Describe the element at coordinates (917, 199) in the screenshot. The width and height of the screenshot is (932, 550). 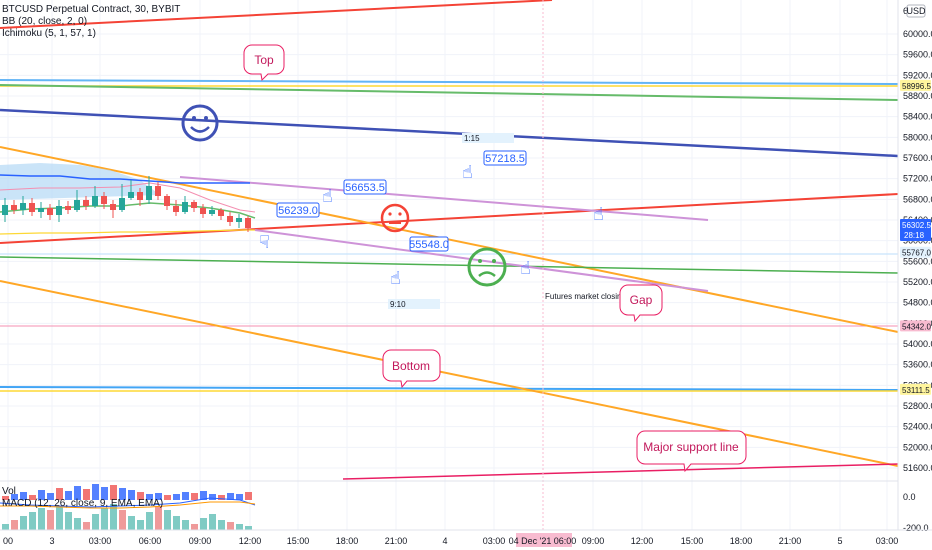
I see `y-tick-label: 56800.0` at that location.